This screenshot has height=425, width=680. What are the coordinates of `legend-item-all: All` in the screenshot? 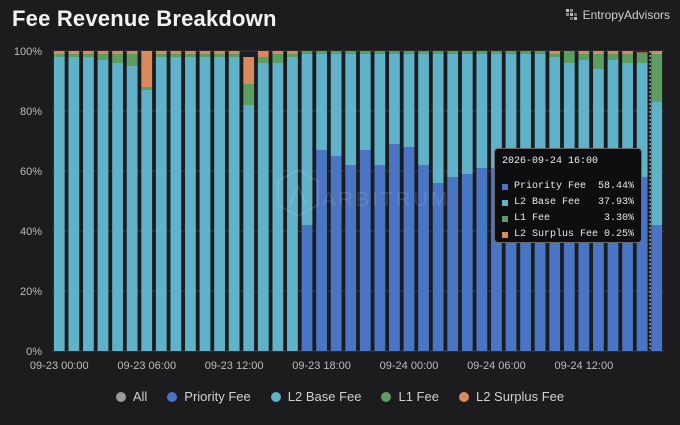 It's located at (131, 396).